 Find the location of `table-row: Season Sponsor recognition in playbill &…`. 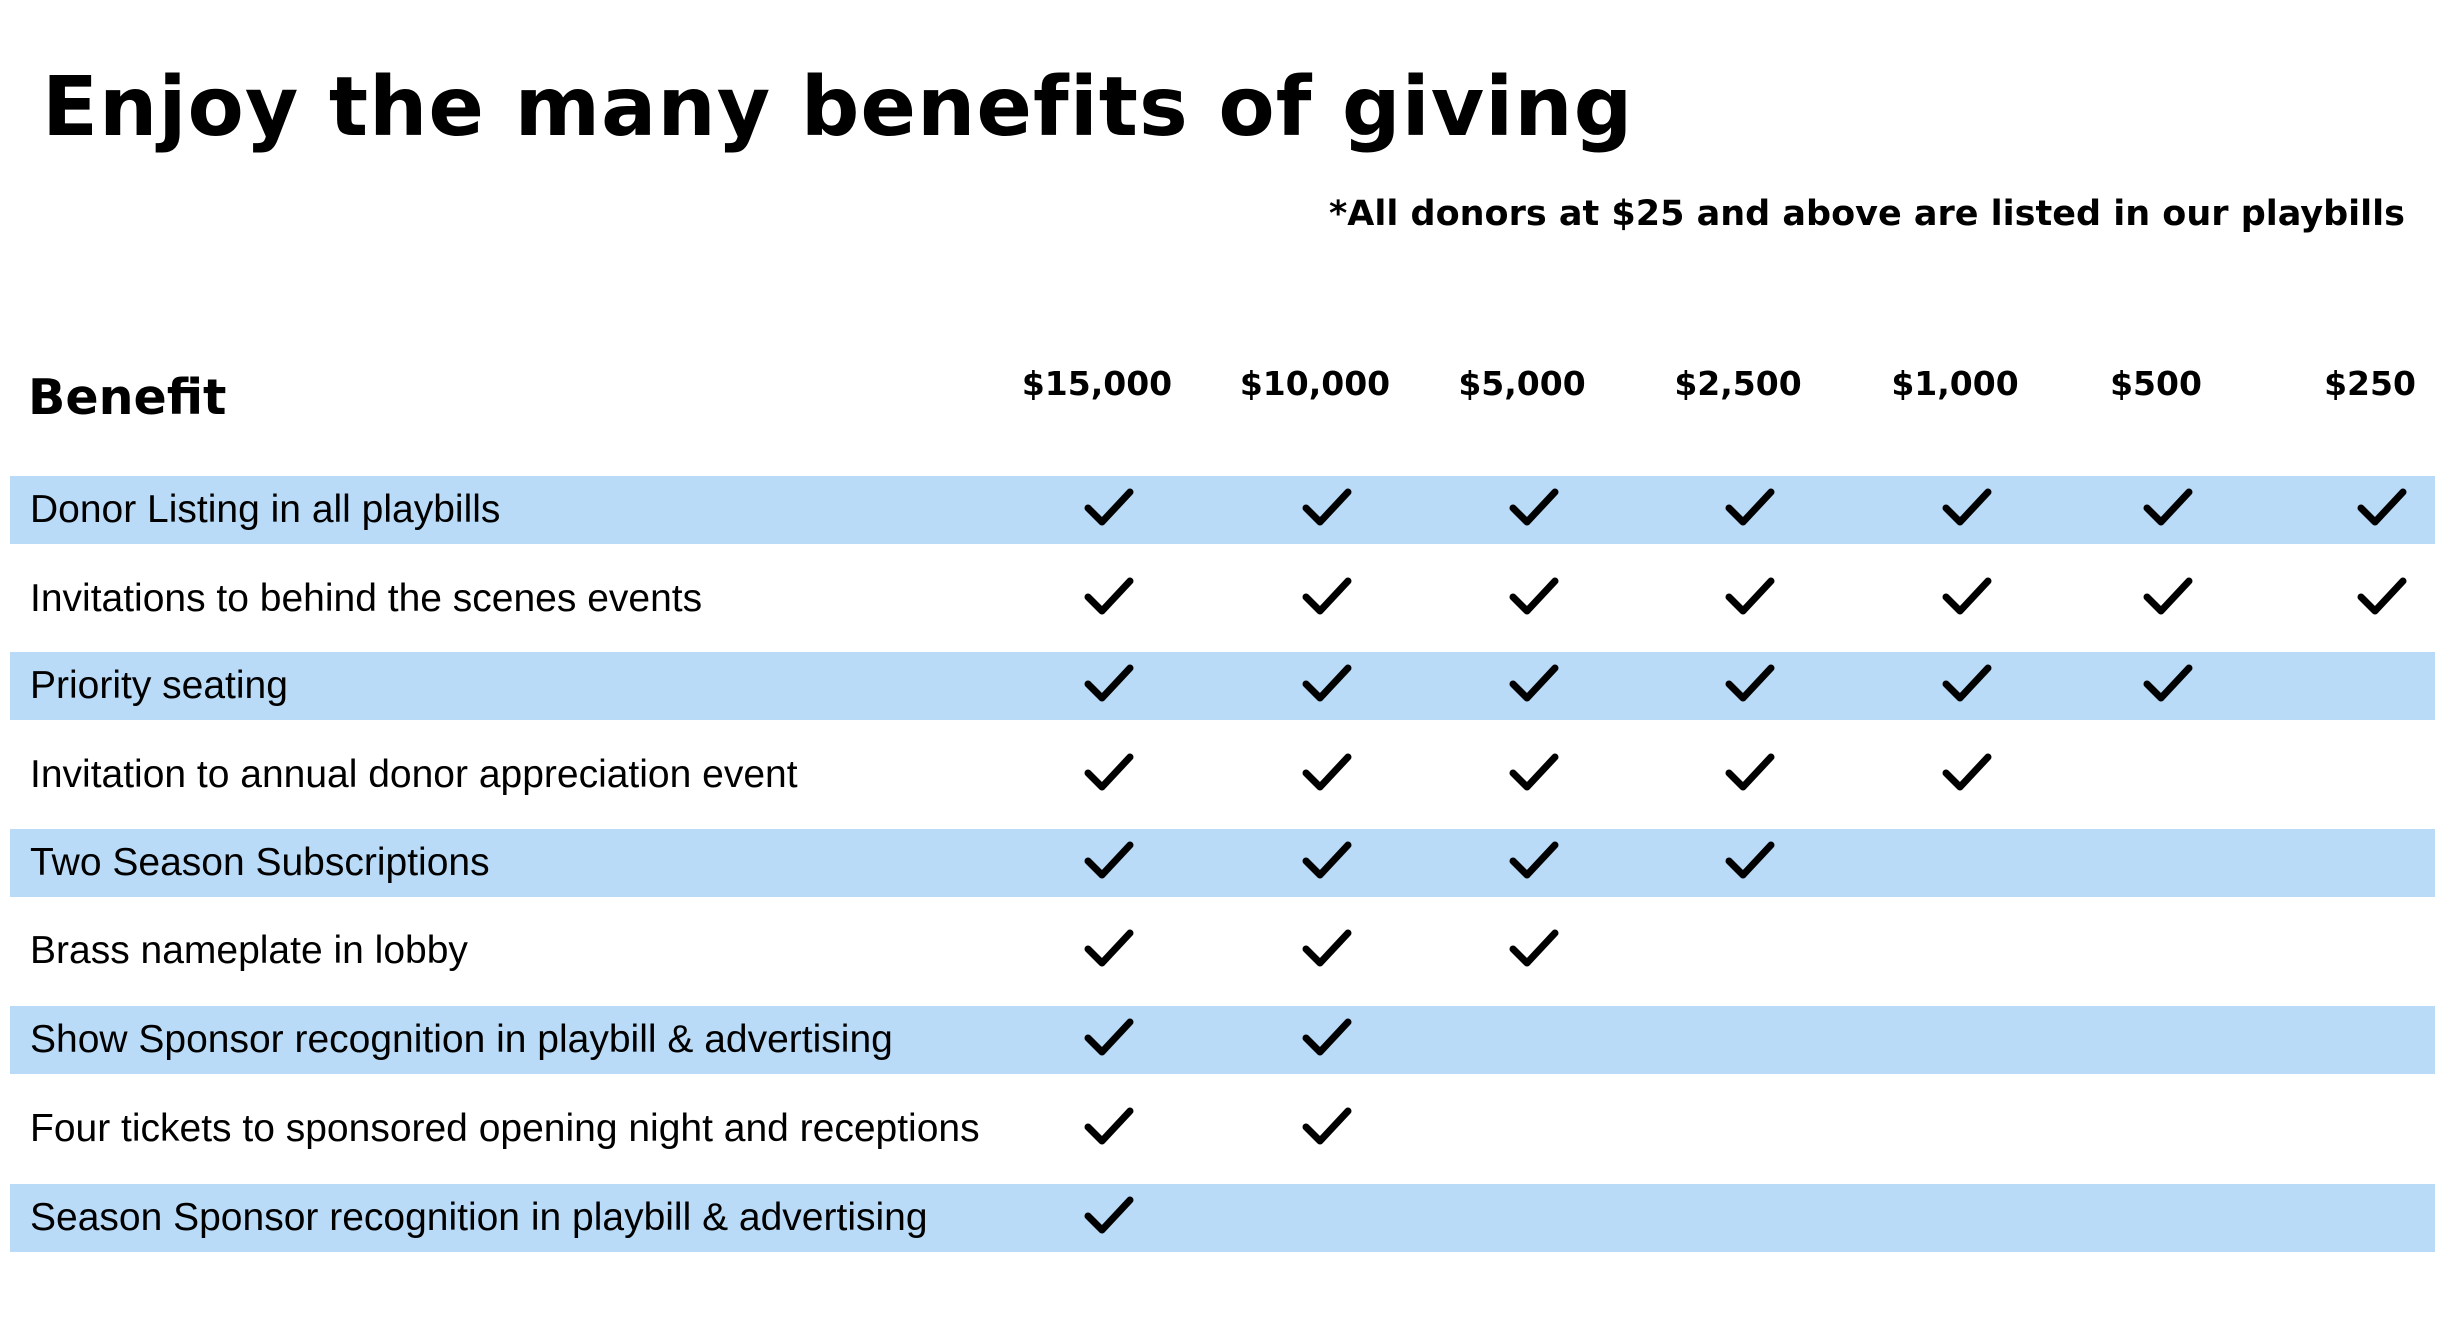

table-row: Season Sponsor recognition in playbill &… is located at coordinates (1222, 1218).